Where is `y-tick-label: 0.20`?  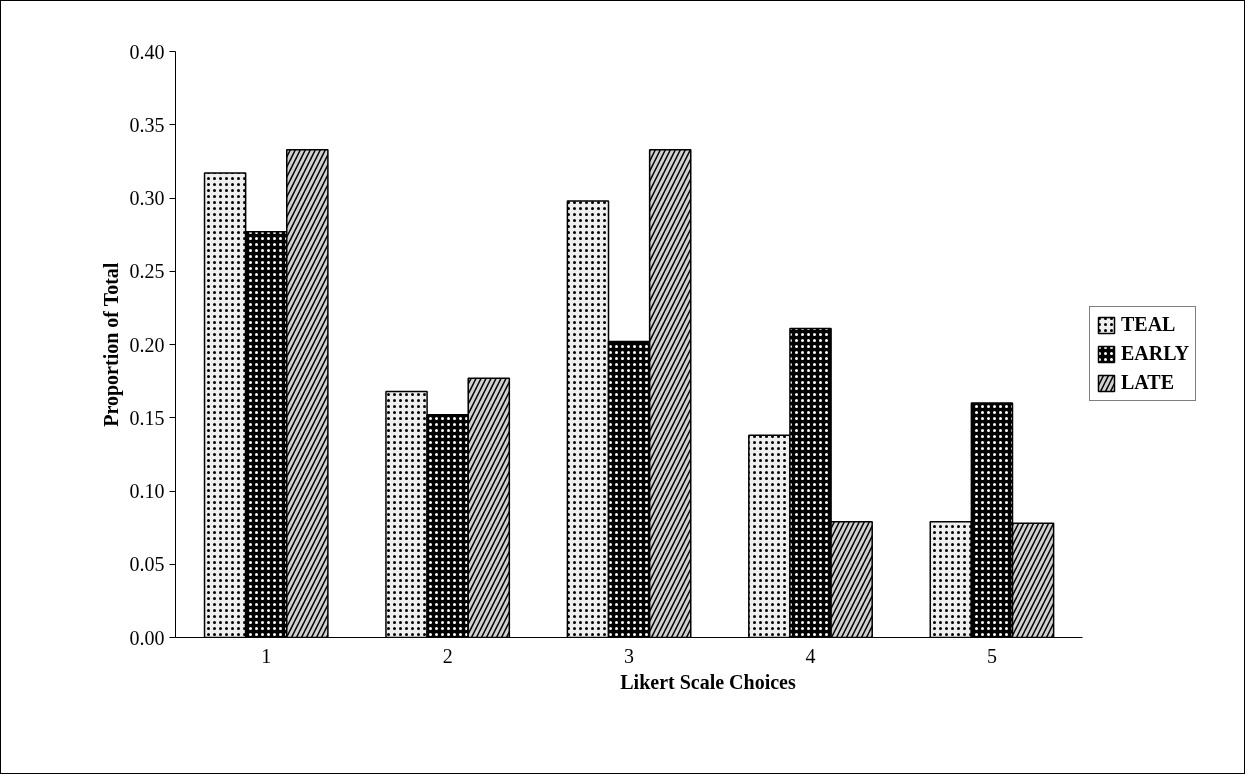 y-tick-label: 0.20 is located at coordinates (147, 344).